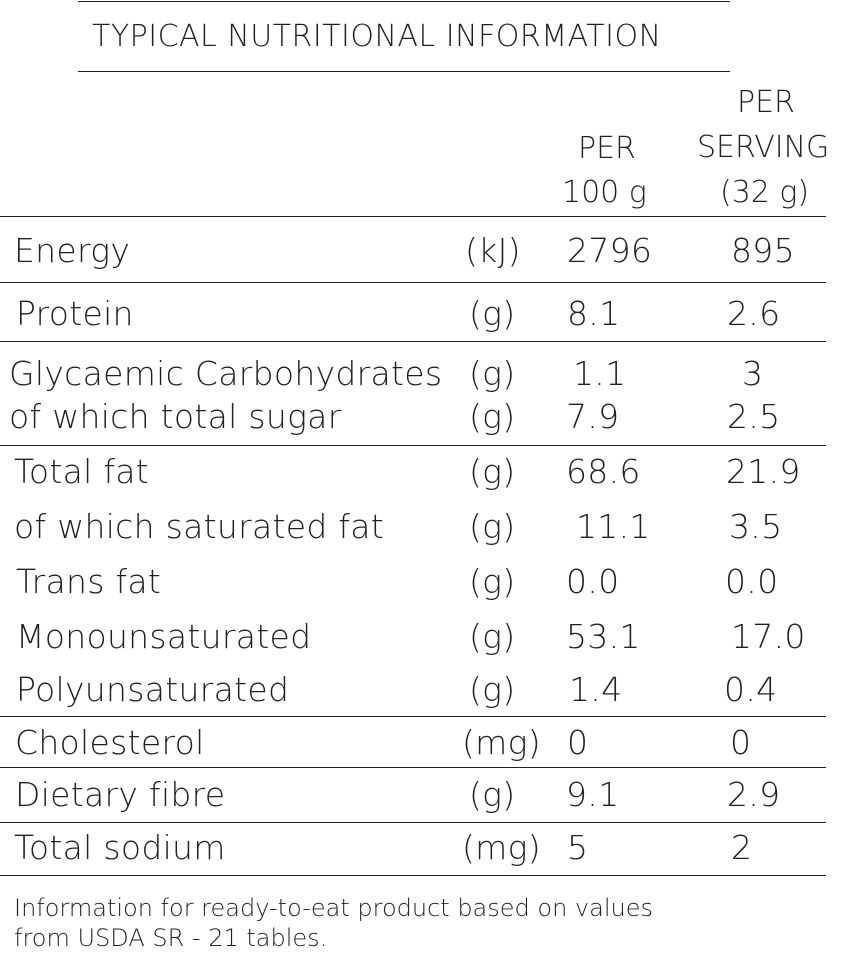  I want to click on serving-header-line3: (32 g), so click(765, 192).